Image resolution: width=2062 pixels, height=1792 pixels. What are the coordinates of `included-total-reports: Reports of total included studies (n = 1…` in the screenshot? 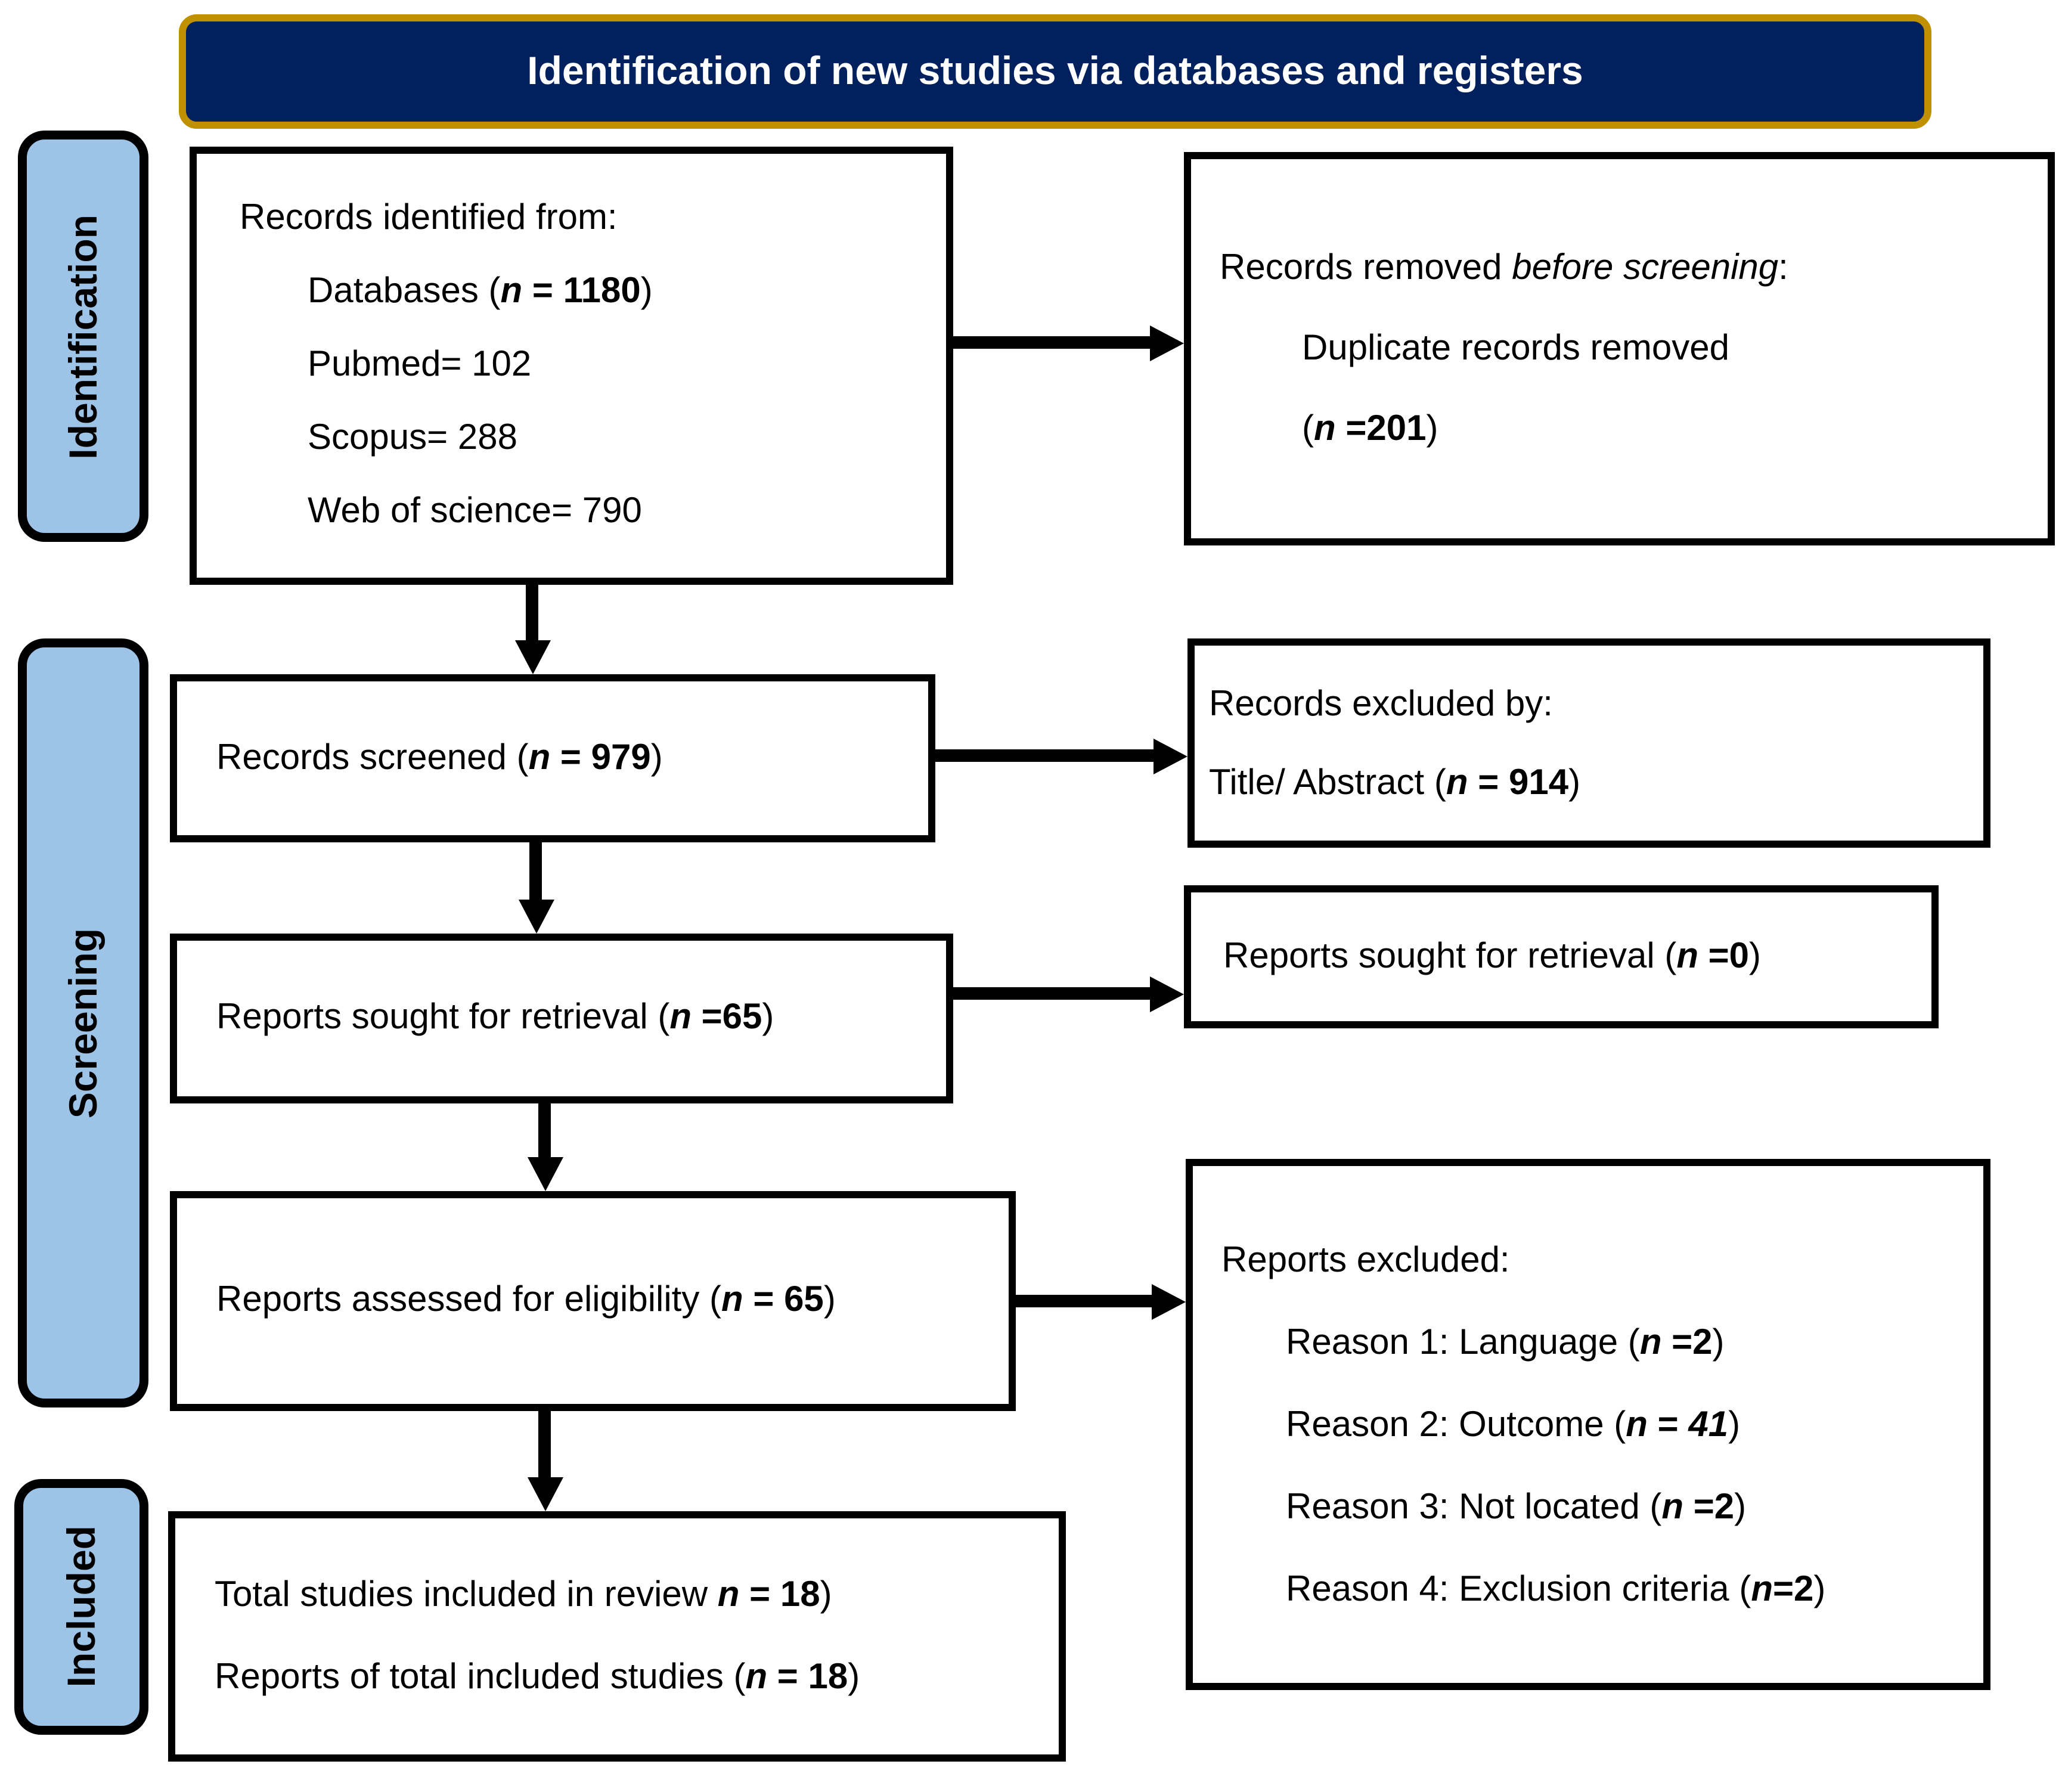 It's located at (537, 1678).